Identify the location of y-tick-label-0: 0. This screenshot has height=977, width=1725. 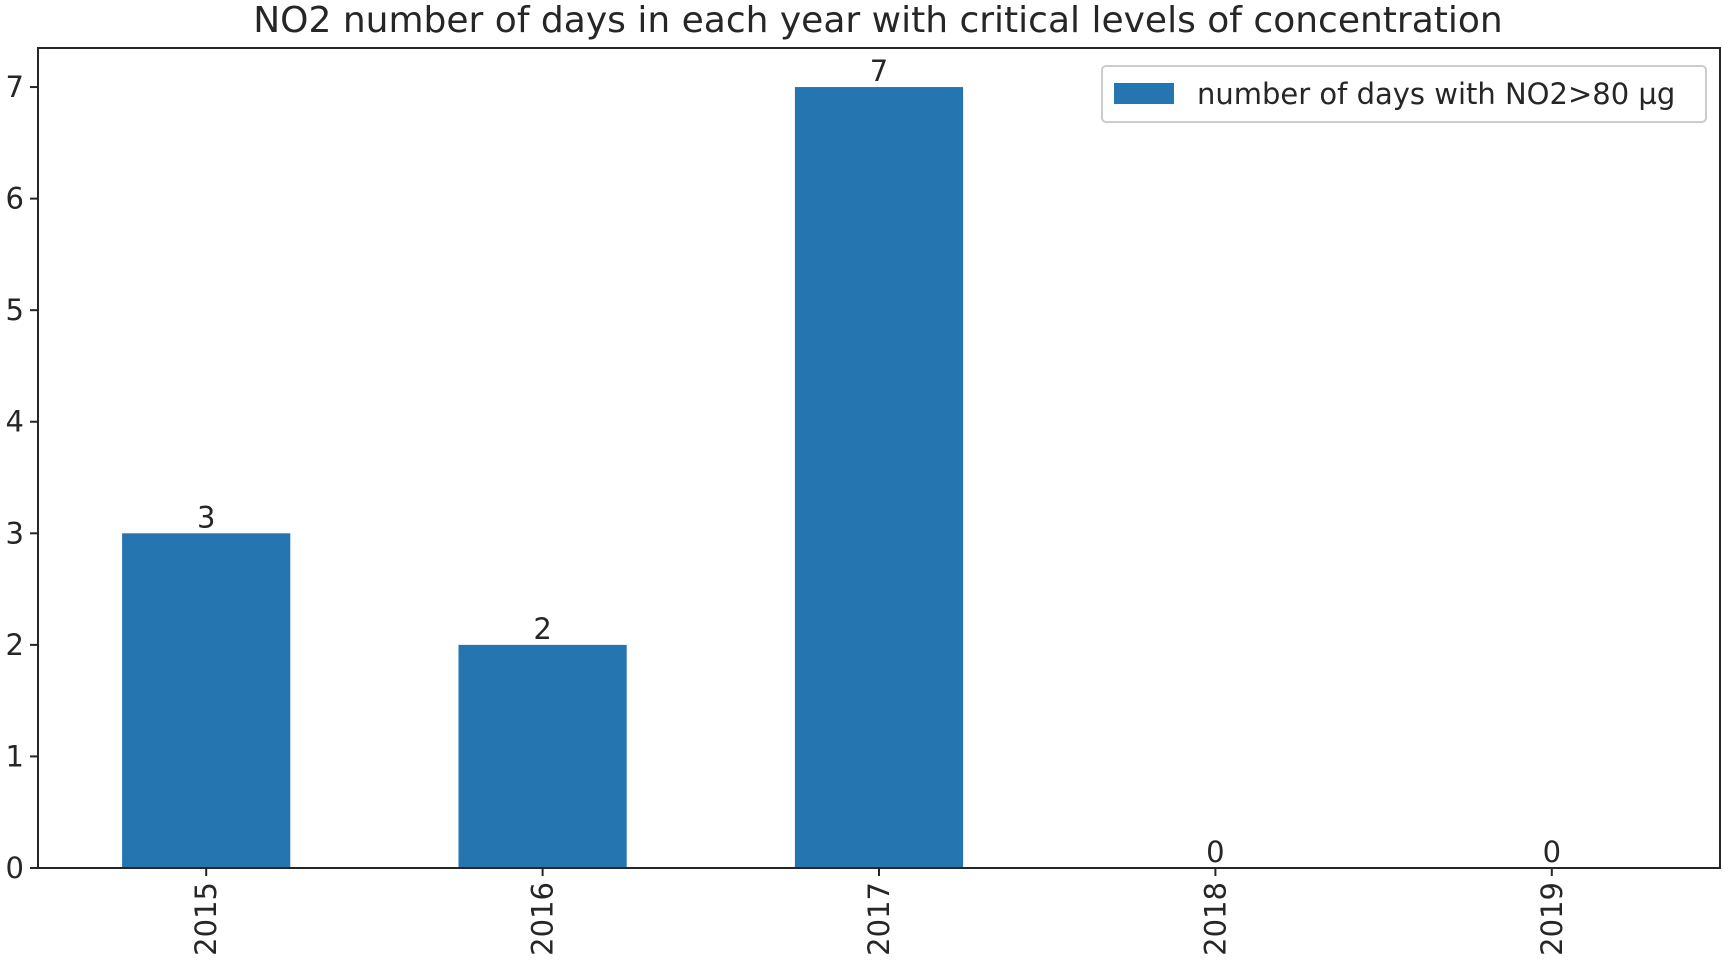
(15, 868).